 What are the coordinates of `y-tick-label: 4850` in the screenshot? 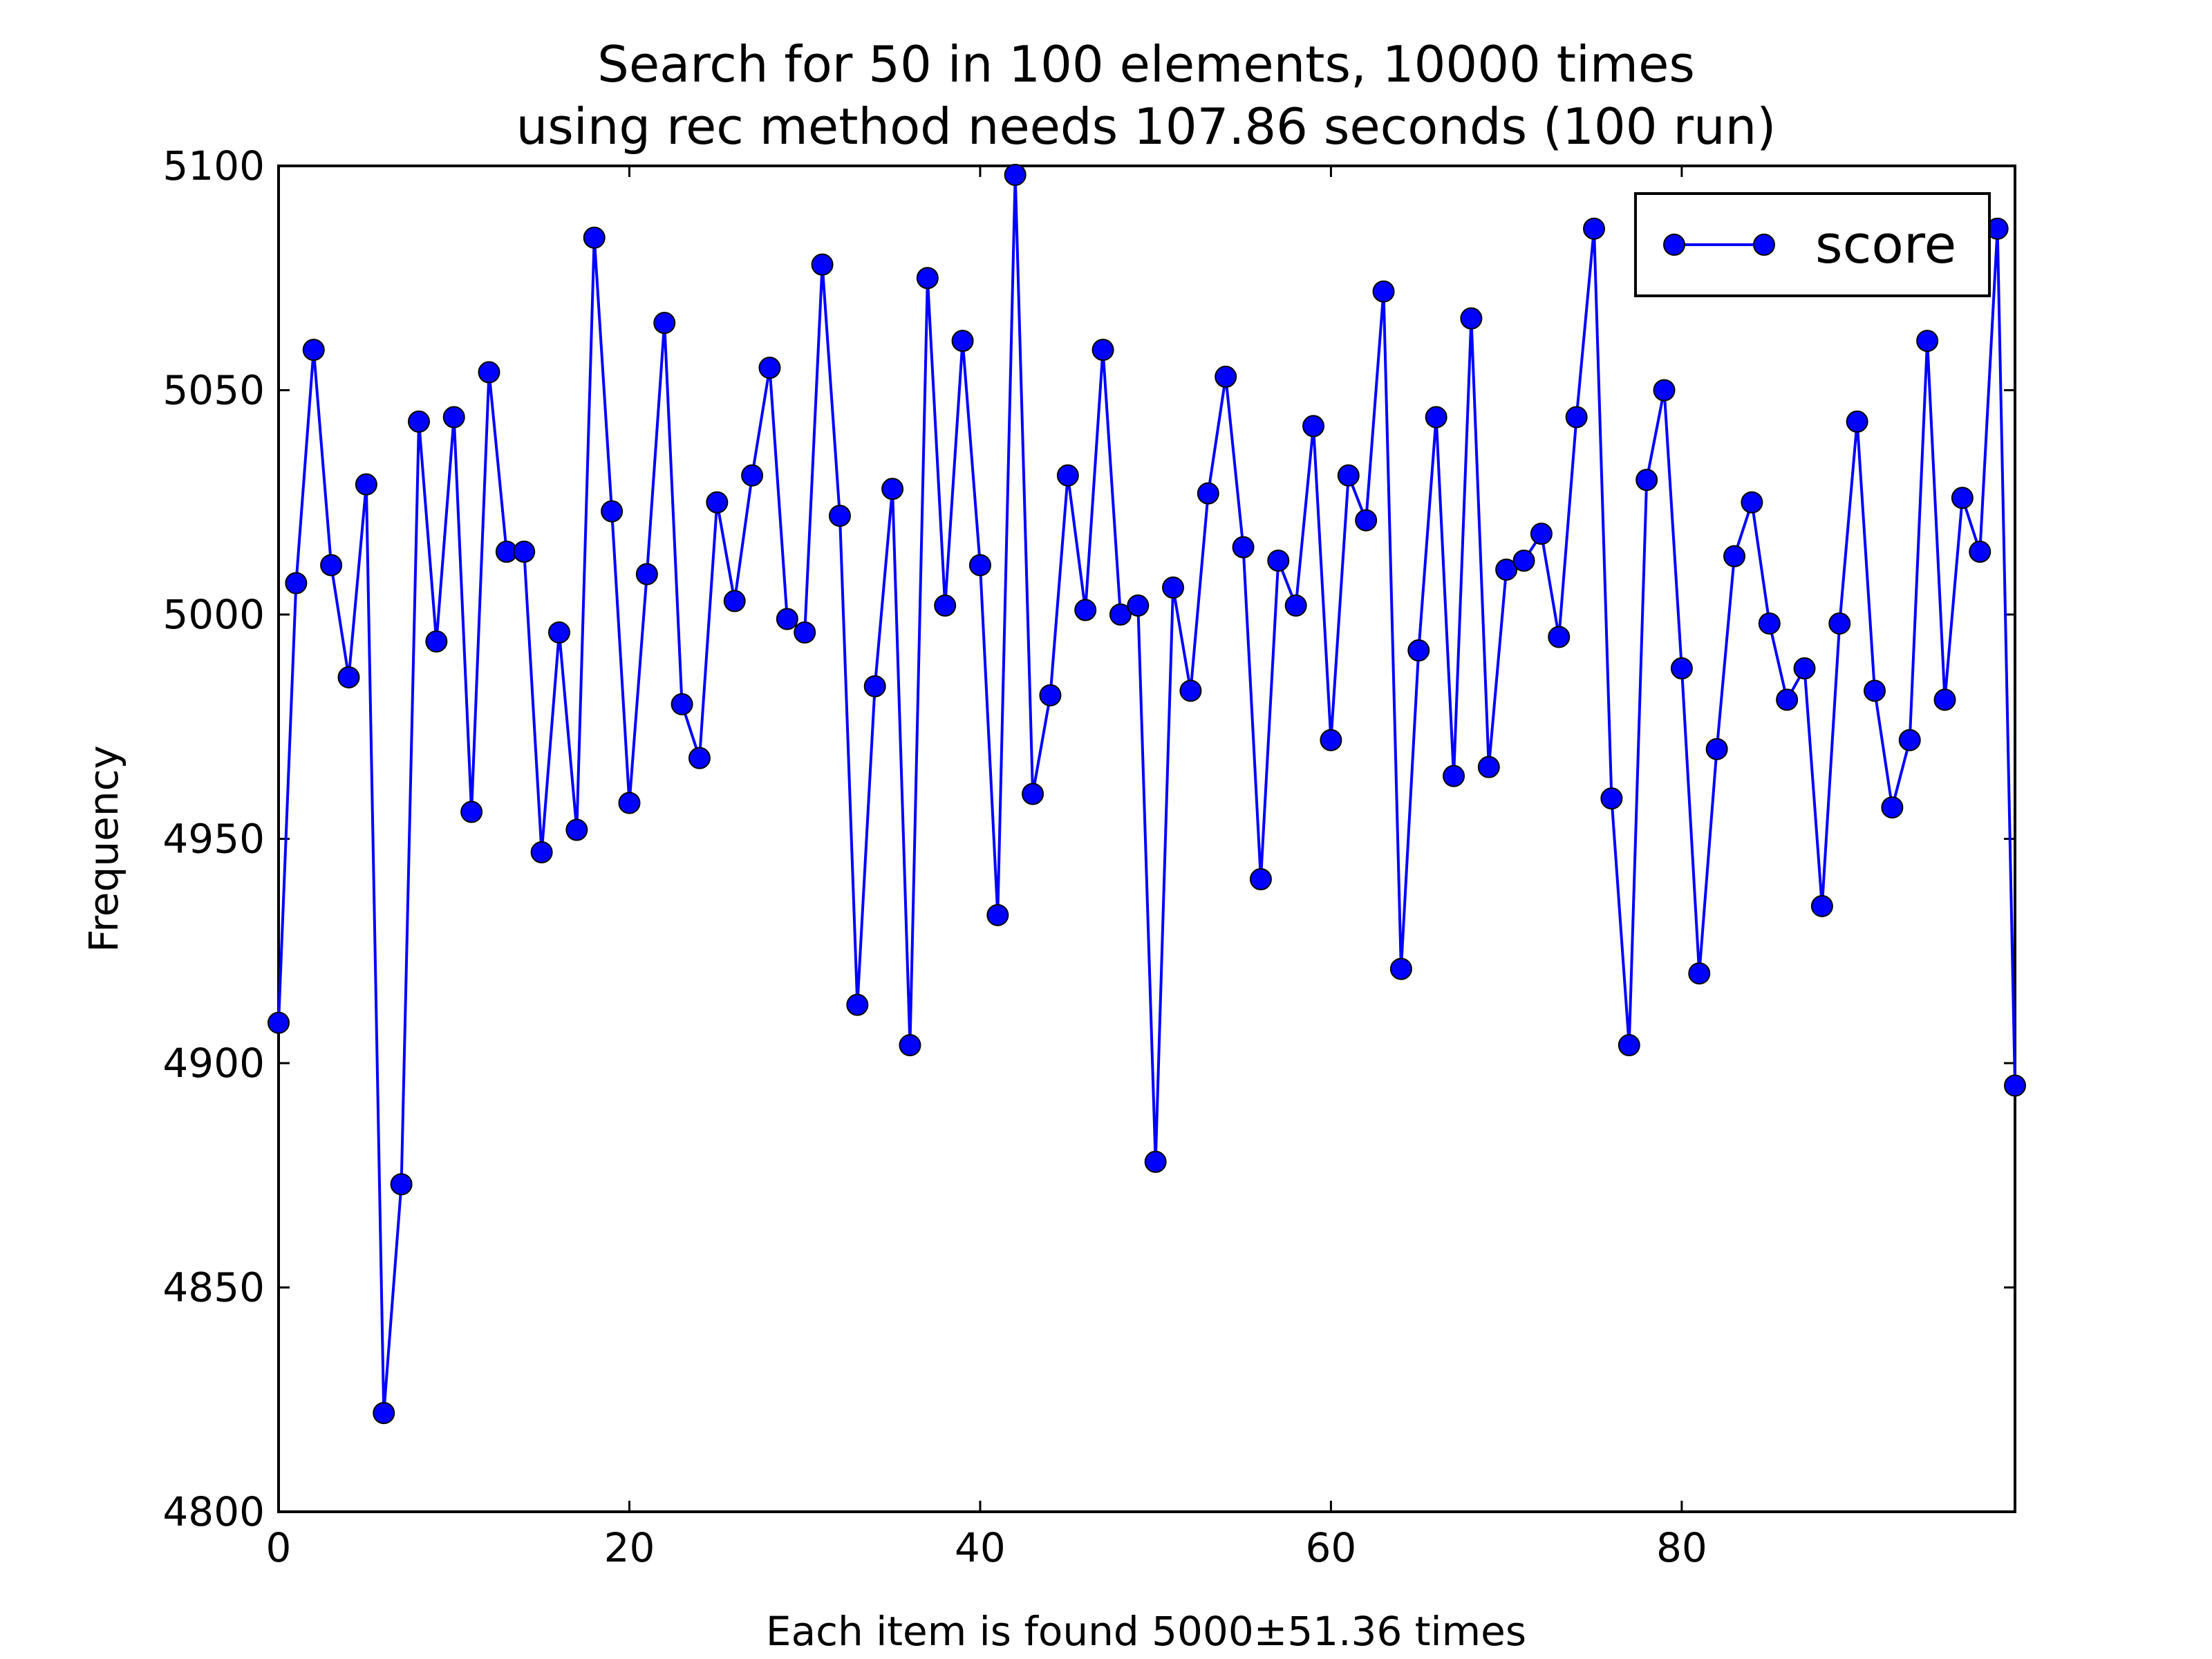 It's located at (214, 1288).